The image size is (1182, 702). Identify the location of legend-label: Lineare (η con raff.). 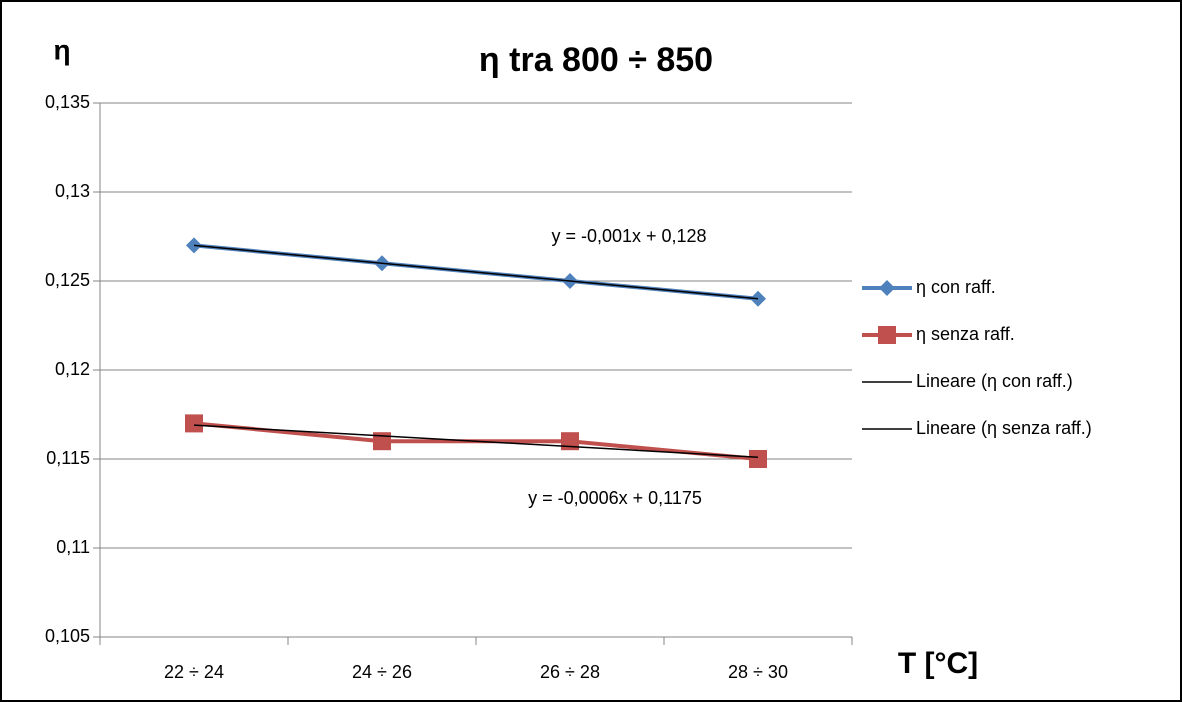
(994, 381).